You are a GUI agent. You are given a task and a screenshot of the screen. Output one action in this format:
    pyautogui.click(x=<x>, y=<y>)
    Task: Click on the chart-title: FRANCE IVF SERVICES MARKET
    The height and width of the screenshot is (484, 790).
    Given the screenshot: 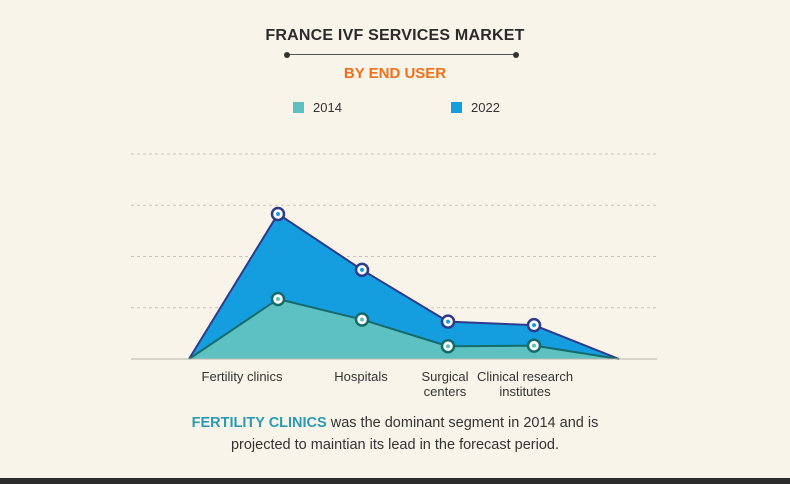 What is the action you would take?
    pyautogui.click(x=395, y=35)
    